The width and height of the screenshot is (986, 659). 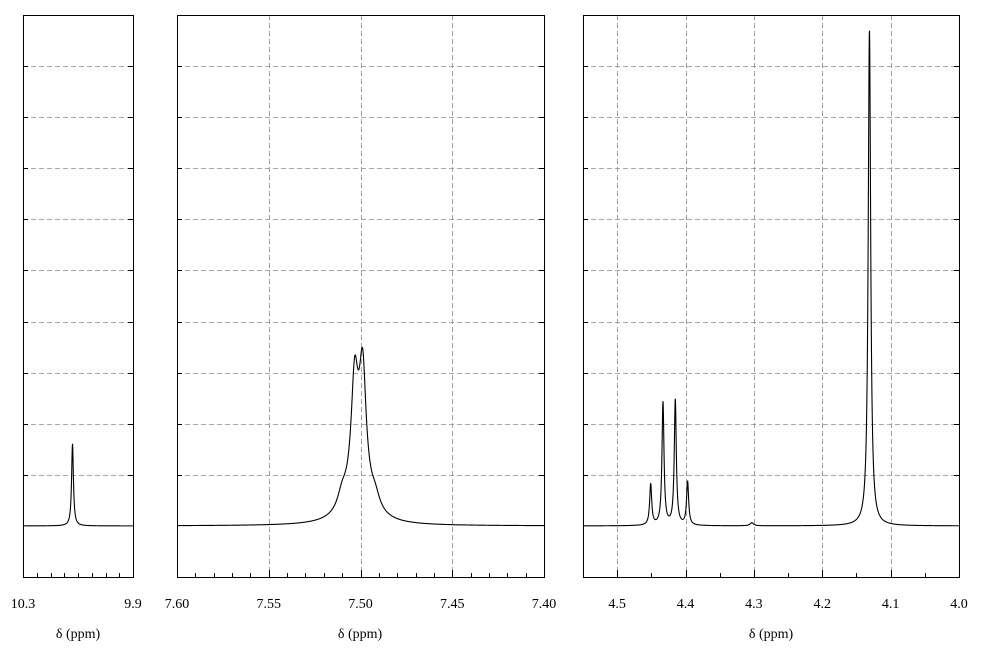 What do you see at coordinates (133, 604) in the screenshot?
I see `x-tick-label: 9.9` at bounding box center [133, 604].